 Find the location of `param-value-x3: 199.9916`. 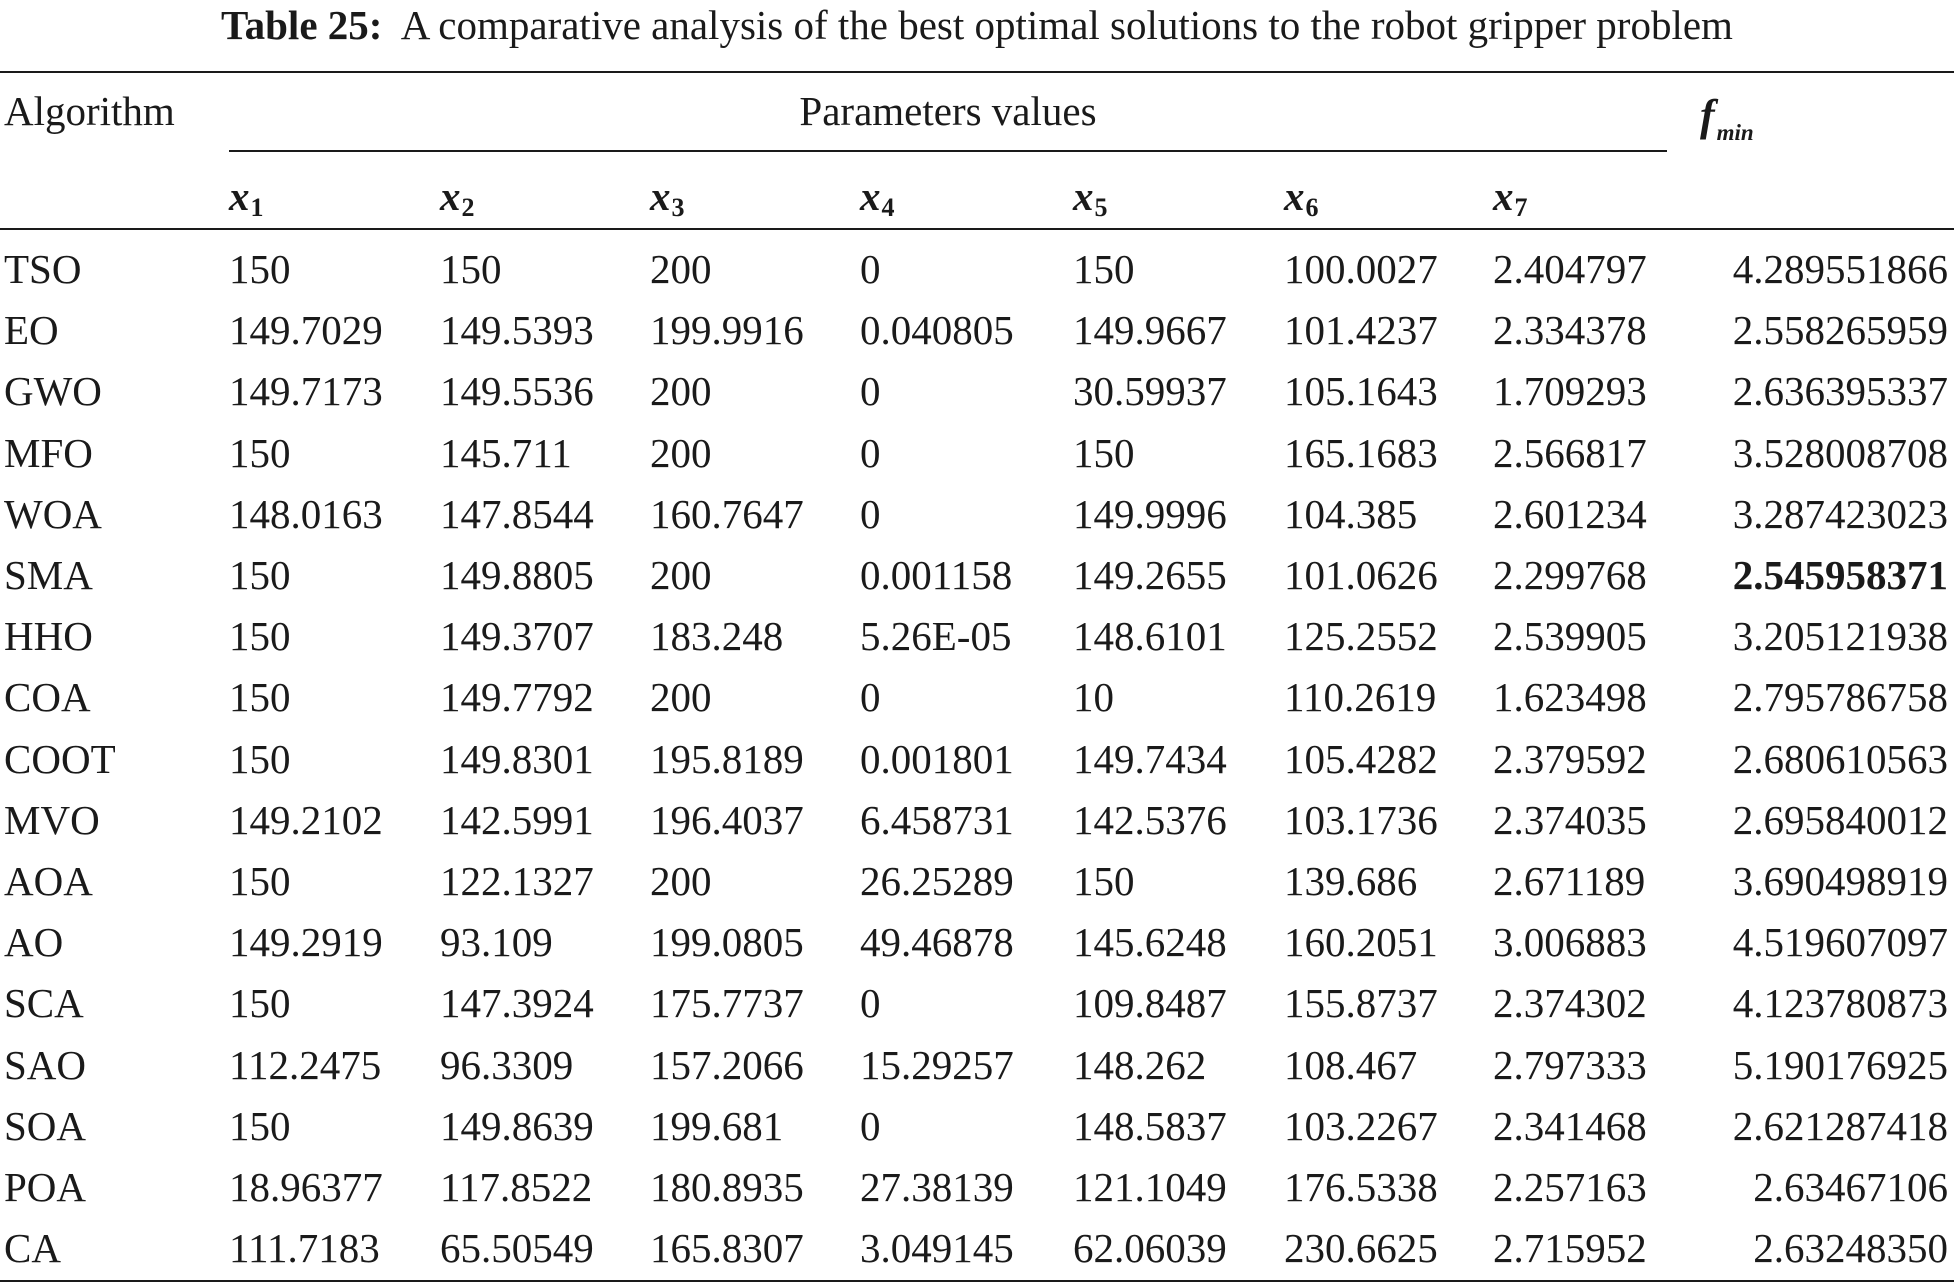

param-value-x3: 199.9916 is located at coordinates (727, 330).